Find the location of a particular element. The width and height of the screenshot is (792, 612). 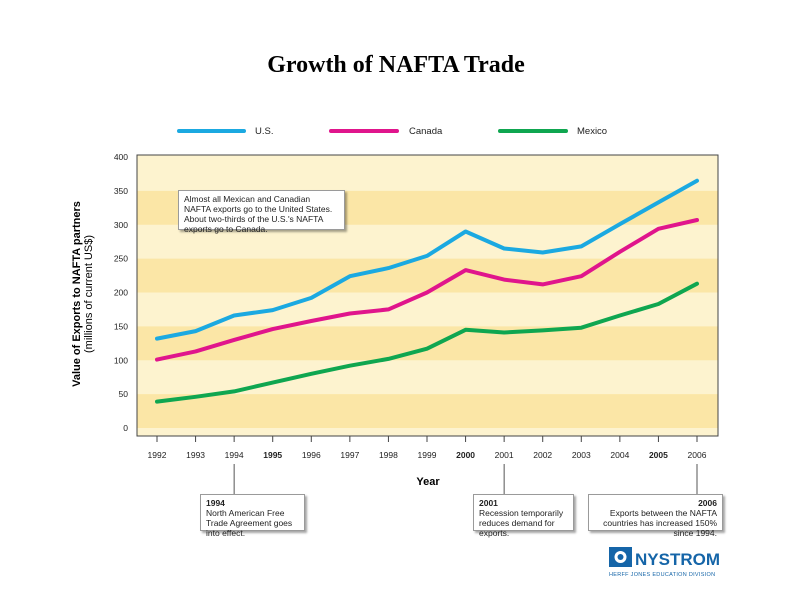

y-tick-label: 200 is located at coordinates (121, 293).